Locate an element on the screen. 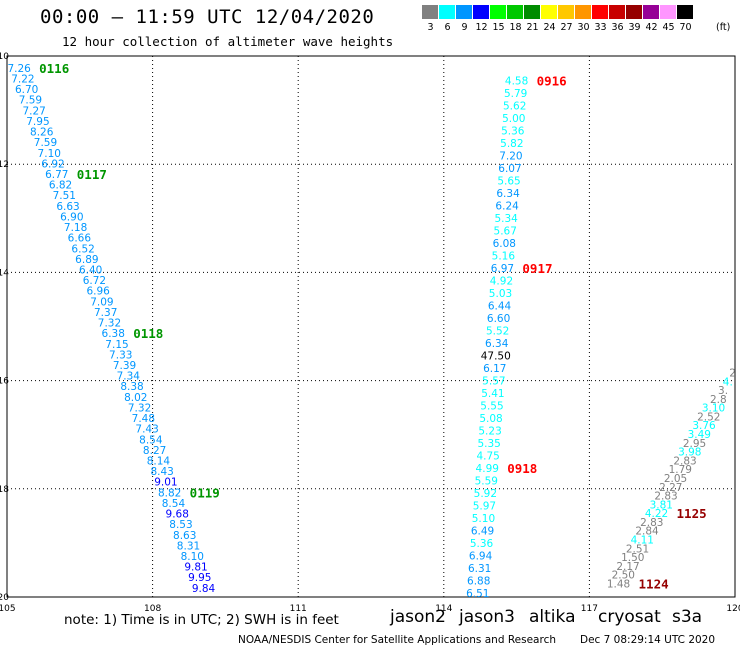  color-scale-label: 12 is located at coordinates (481, 27).